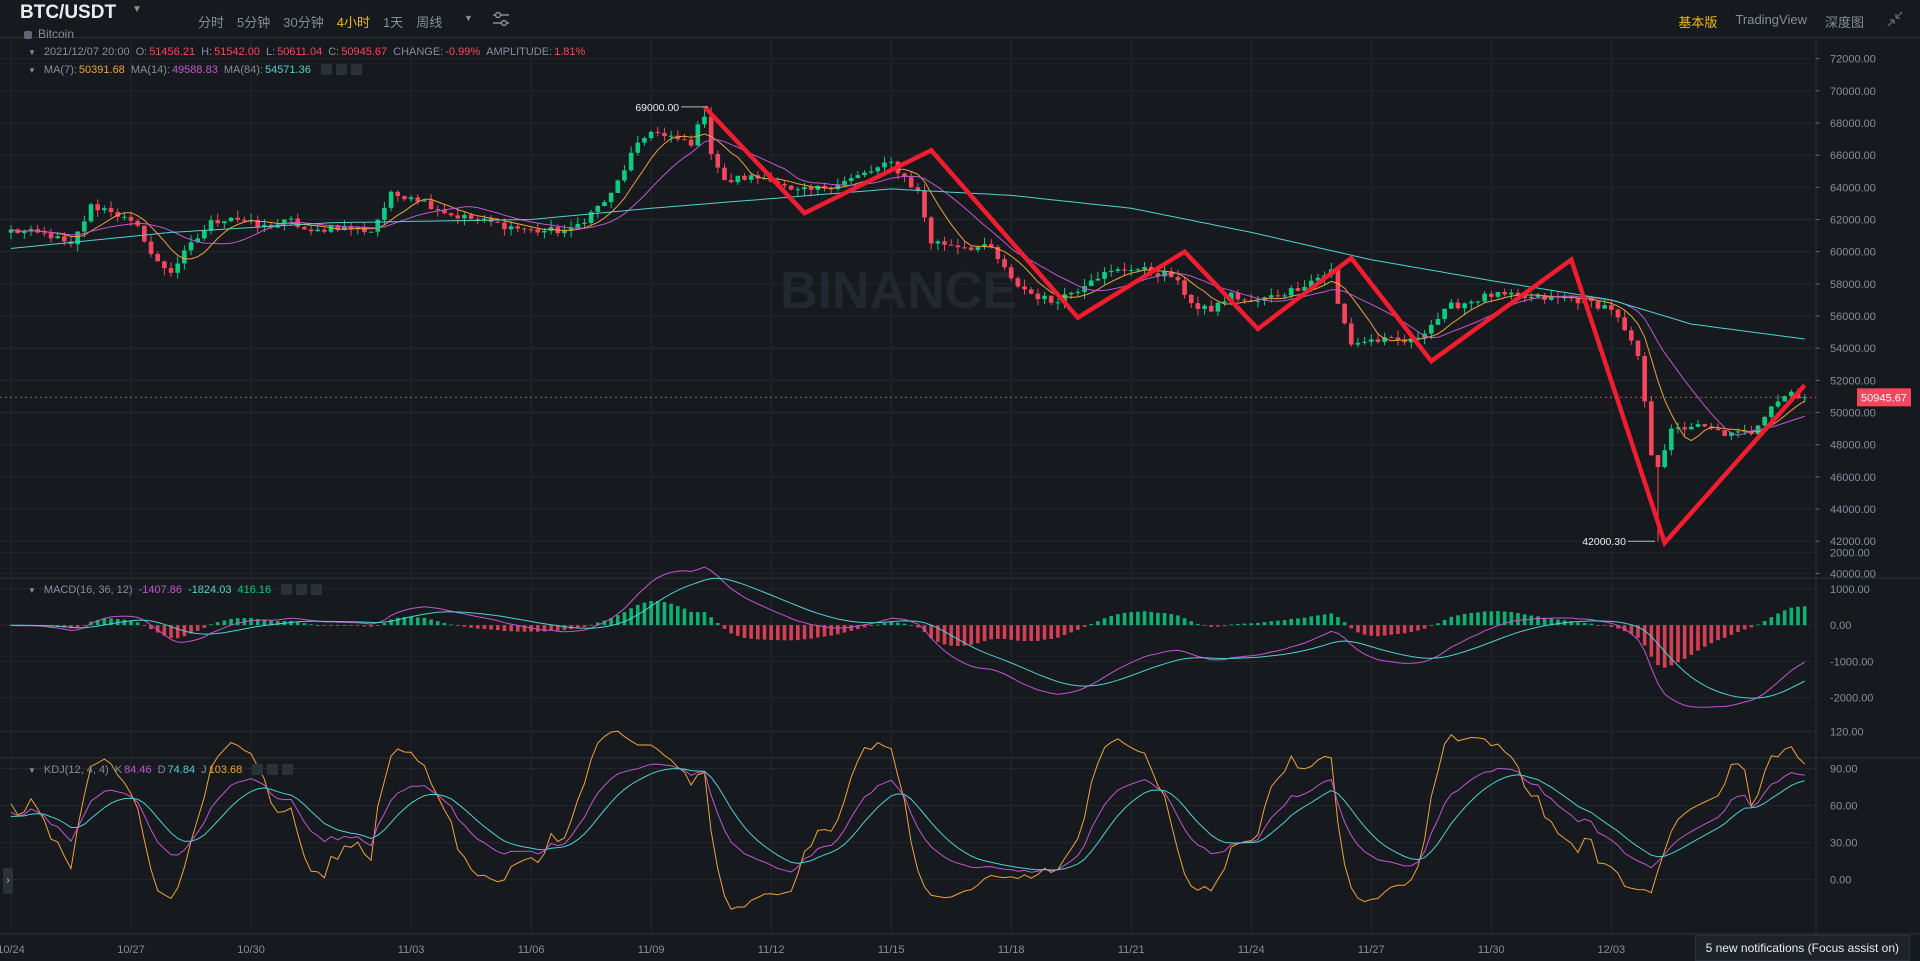  What do you see at coordinates (161, 770) in the screenshot?
I see `kdj-info-row: ▼ KDJ(12, 4, 4) K 84.46 D 74.84 J 103.68` at bounding box center [161, 770].